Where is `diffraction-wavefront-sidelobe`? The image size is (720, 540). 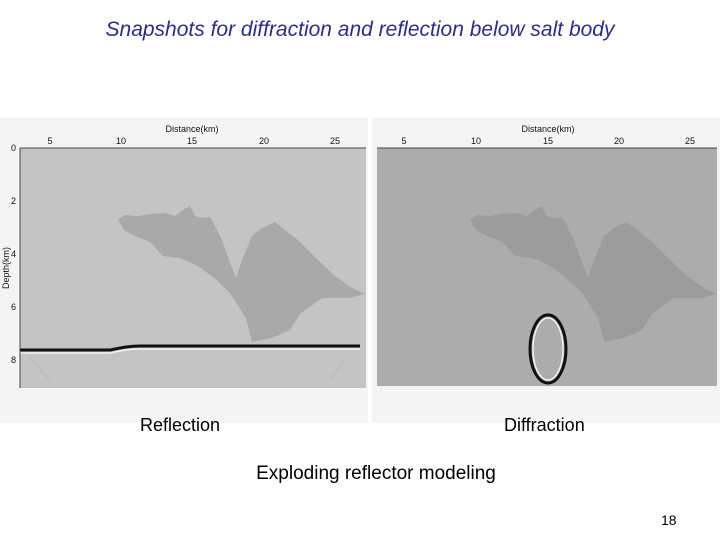 diffraction-wavefront-sidelobe is located at coordinates (548, 349).